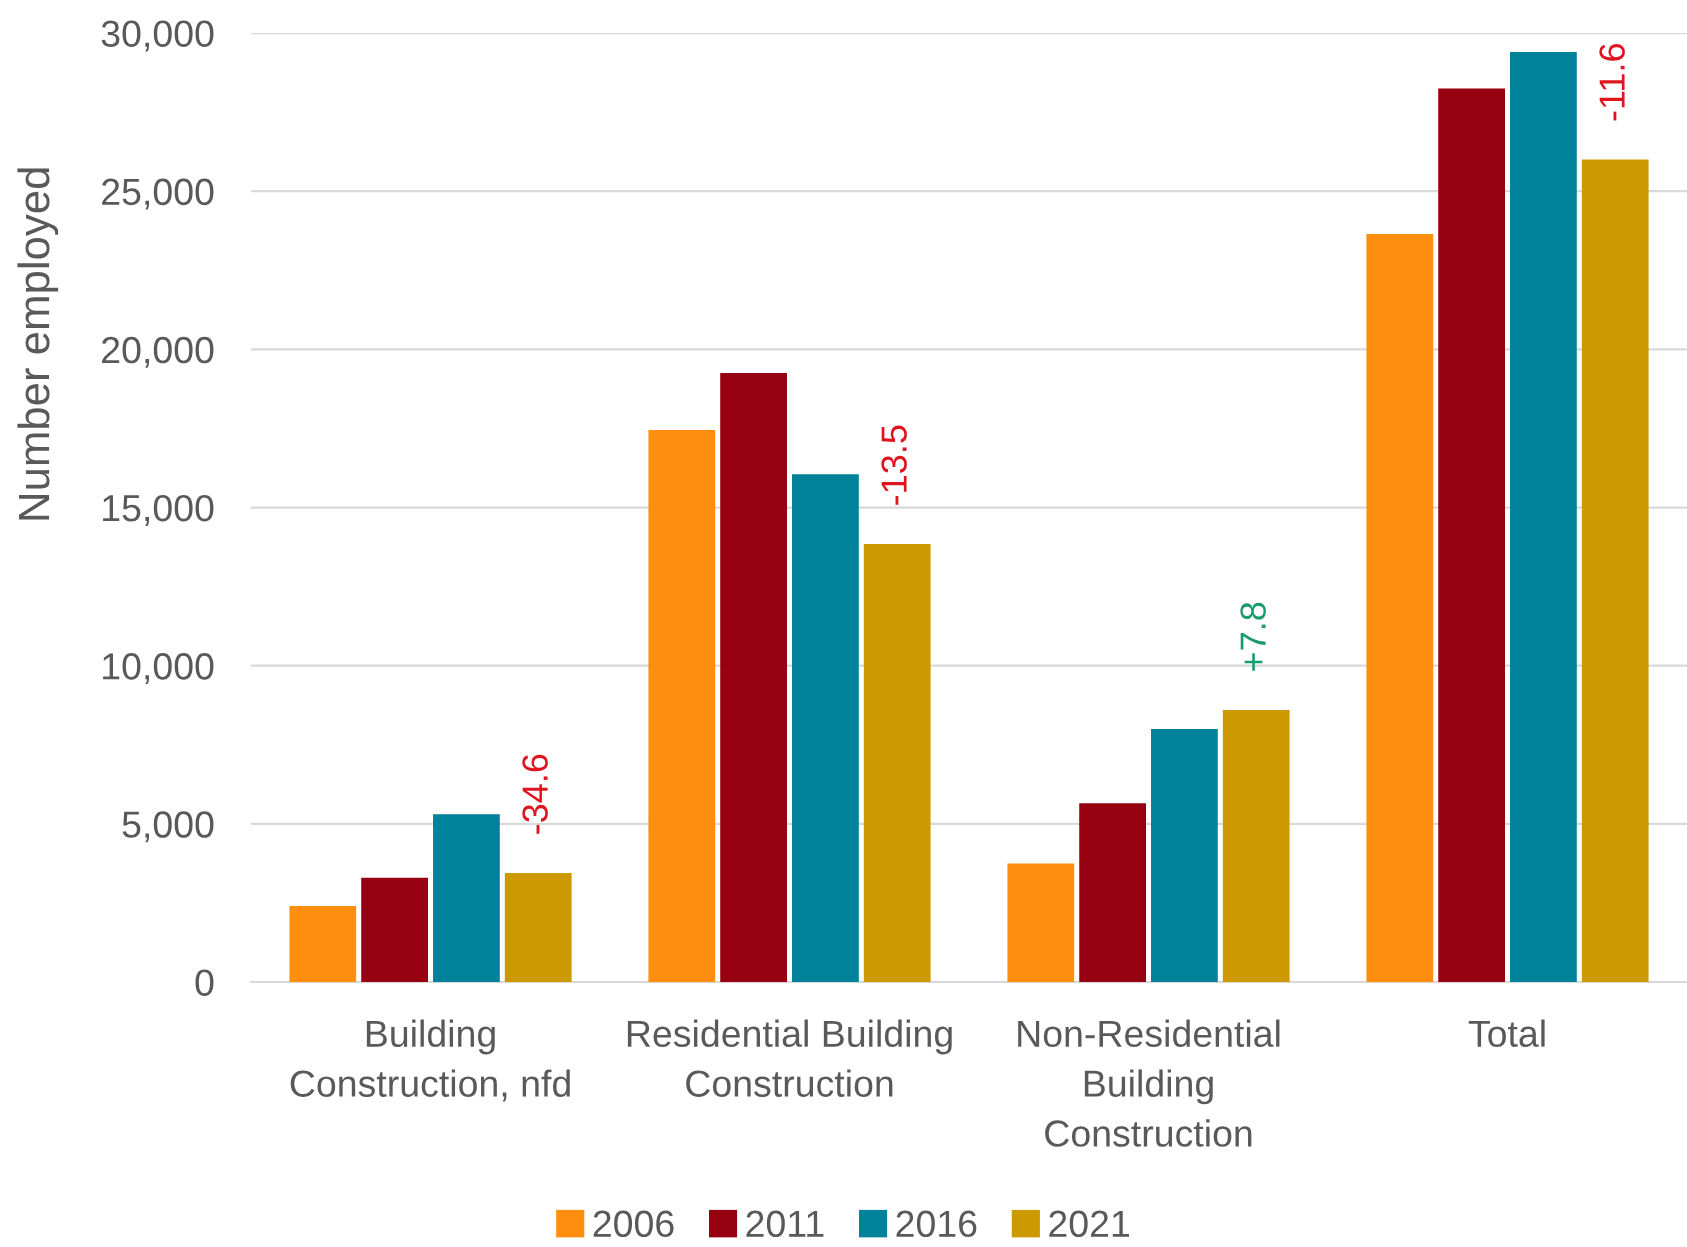 The height and width of the screenshot is (1247, 1687). Describe the element at coordinates (1612, 82) in the screenshot. I see `annotation: -11.6` at that location.